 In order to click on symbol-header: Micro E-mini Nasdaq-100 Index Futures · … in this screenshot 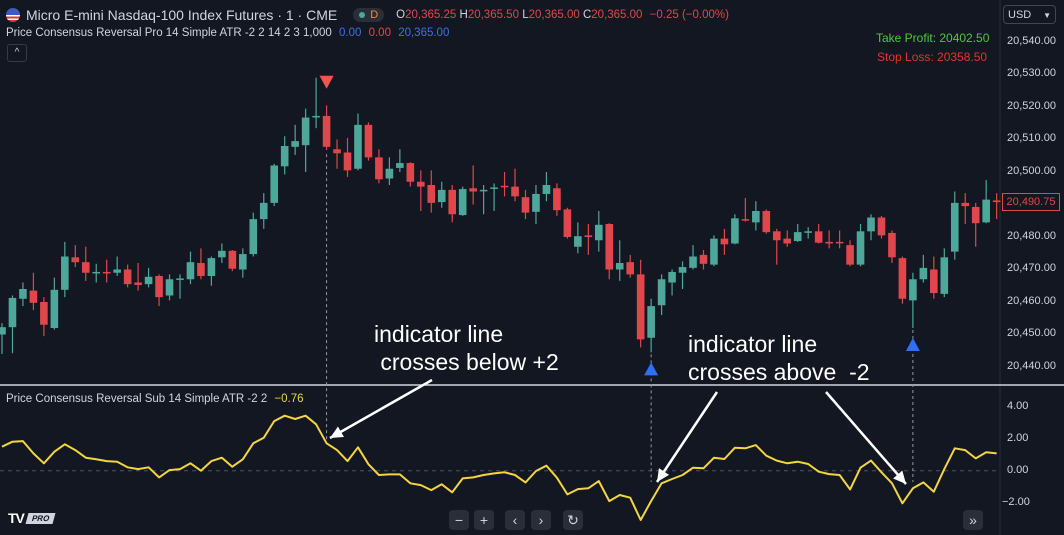, I will do `click(367, 15)`.